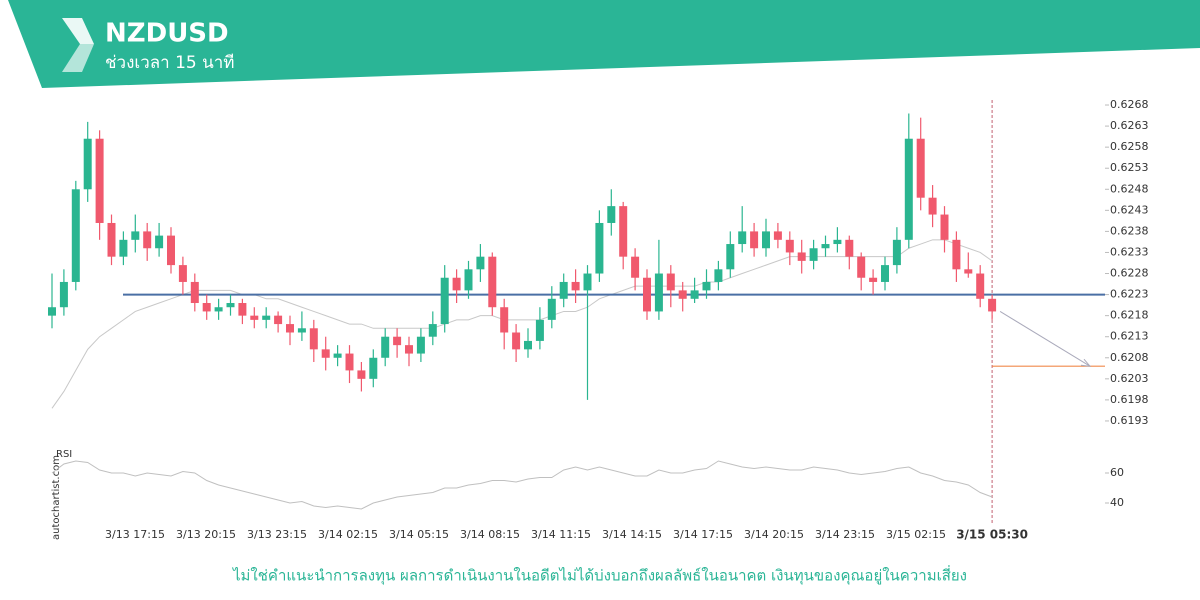 Image resolution: width=1200 pixels, height=600 pixels. What do you see at coordinates (64, 454) in the screenshot?
I see `rsi-label: RSI` at bounding box center [64, 454].